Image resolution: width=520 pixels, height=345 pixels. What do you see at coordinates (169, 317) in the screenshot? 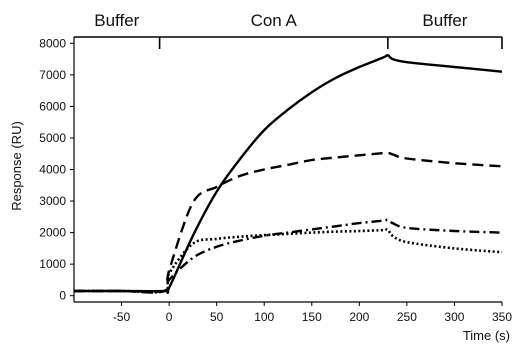
I see `x-tick-label: 0` at bounding box center [169, 317].